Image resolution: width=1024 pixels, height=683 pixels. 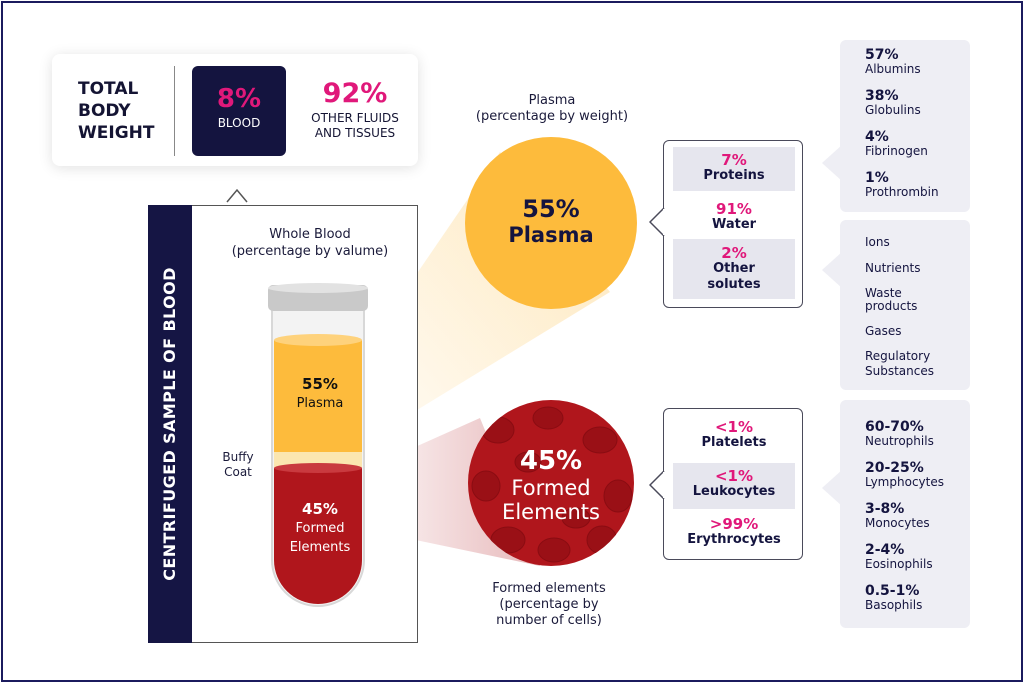 I want to click on formed-percentage: 45%, so click(x=551, y=461).